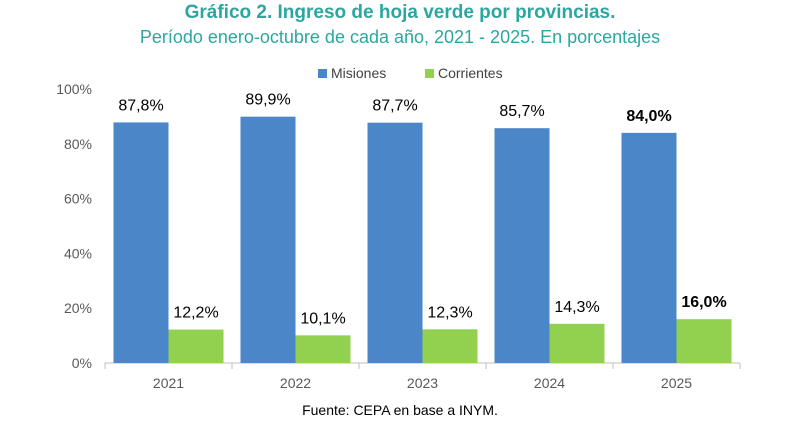  Describe the element at coordinates (648, 116) in the screenshot. I see `data-label: 84,0%` at that location.